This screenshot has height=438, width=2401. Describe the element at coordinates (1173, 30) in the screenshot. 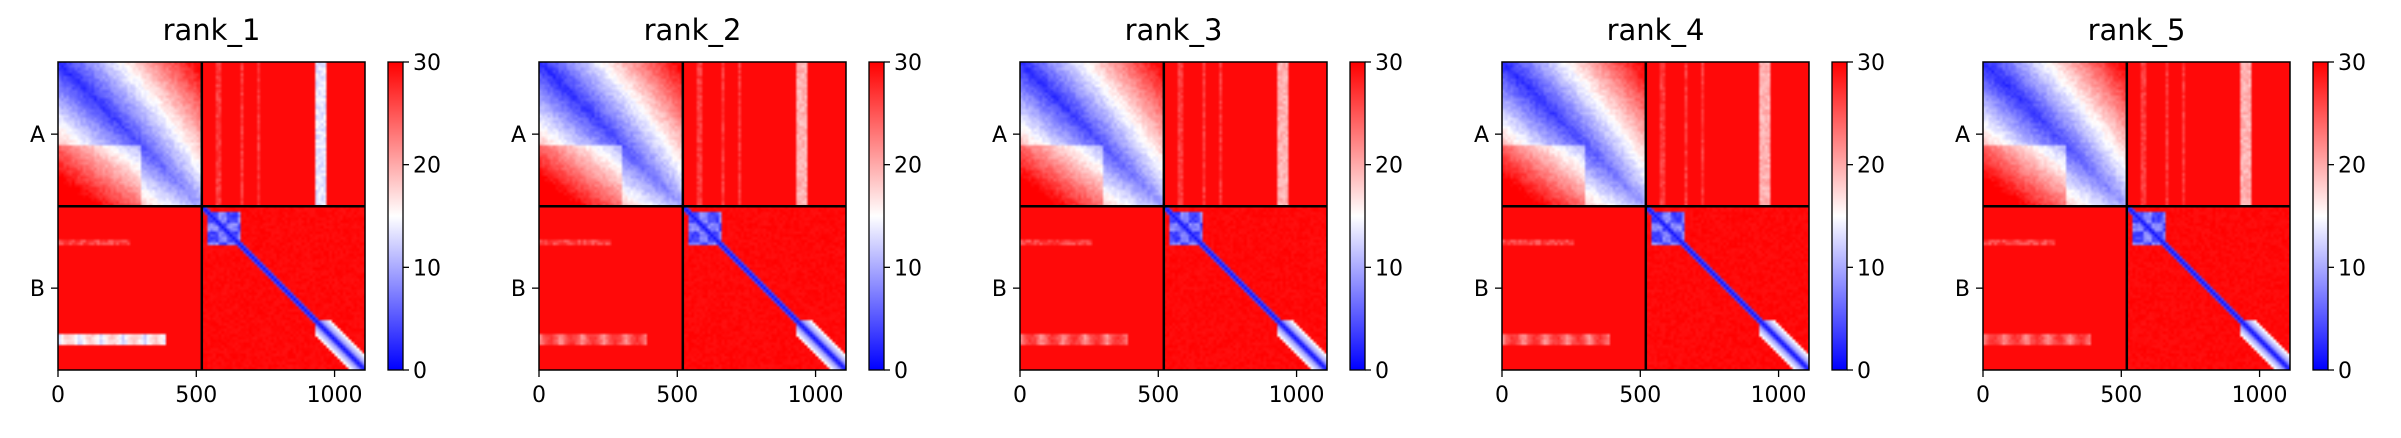

I see `panel-title: rank_3` at that location.